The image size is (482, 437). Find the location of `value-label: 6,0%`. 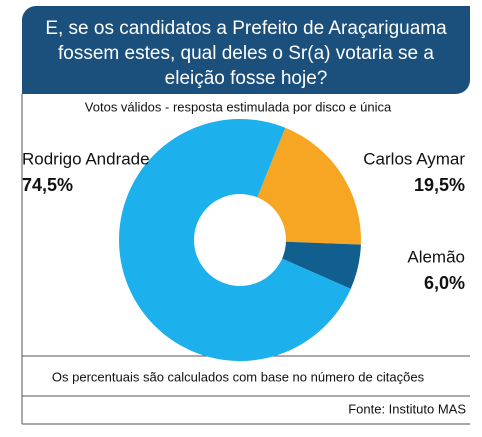

value-label: 6,0% is located at coordinates (444, 283).